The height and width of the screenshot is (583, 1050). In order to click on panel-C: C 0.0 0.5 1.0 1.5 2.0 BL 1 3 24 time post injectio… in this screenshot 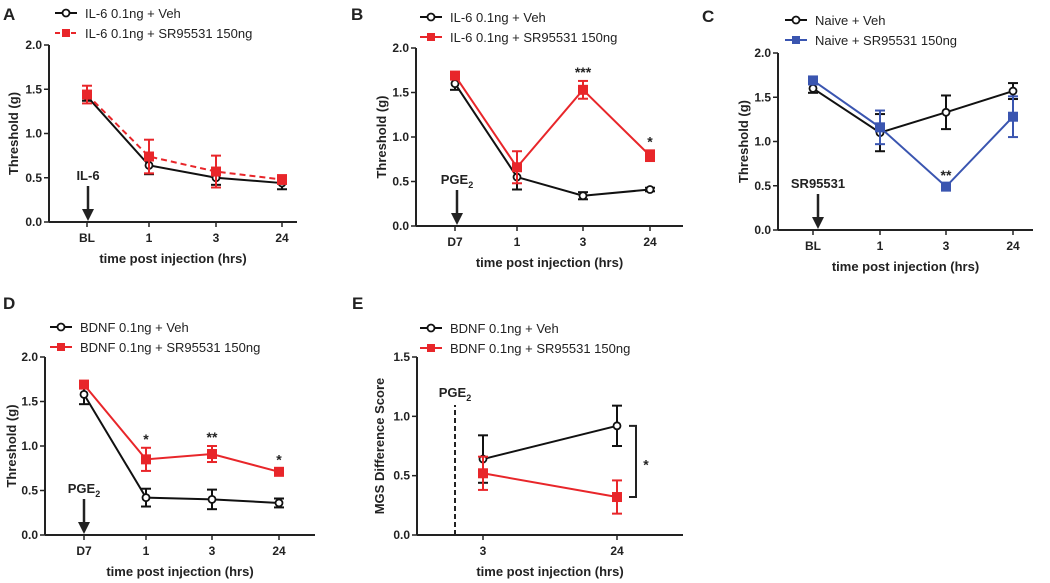, I will do `click(867, 140)`.